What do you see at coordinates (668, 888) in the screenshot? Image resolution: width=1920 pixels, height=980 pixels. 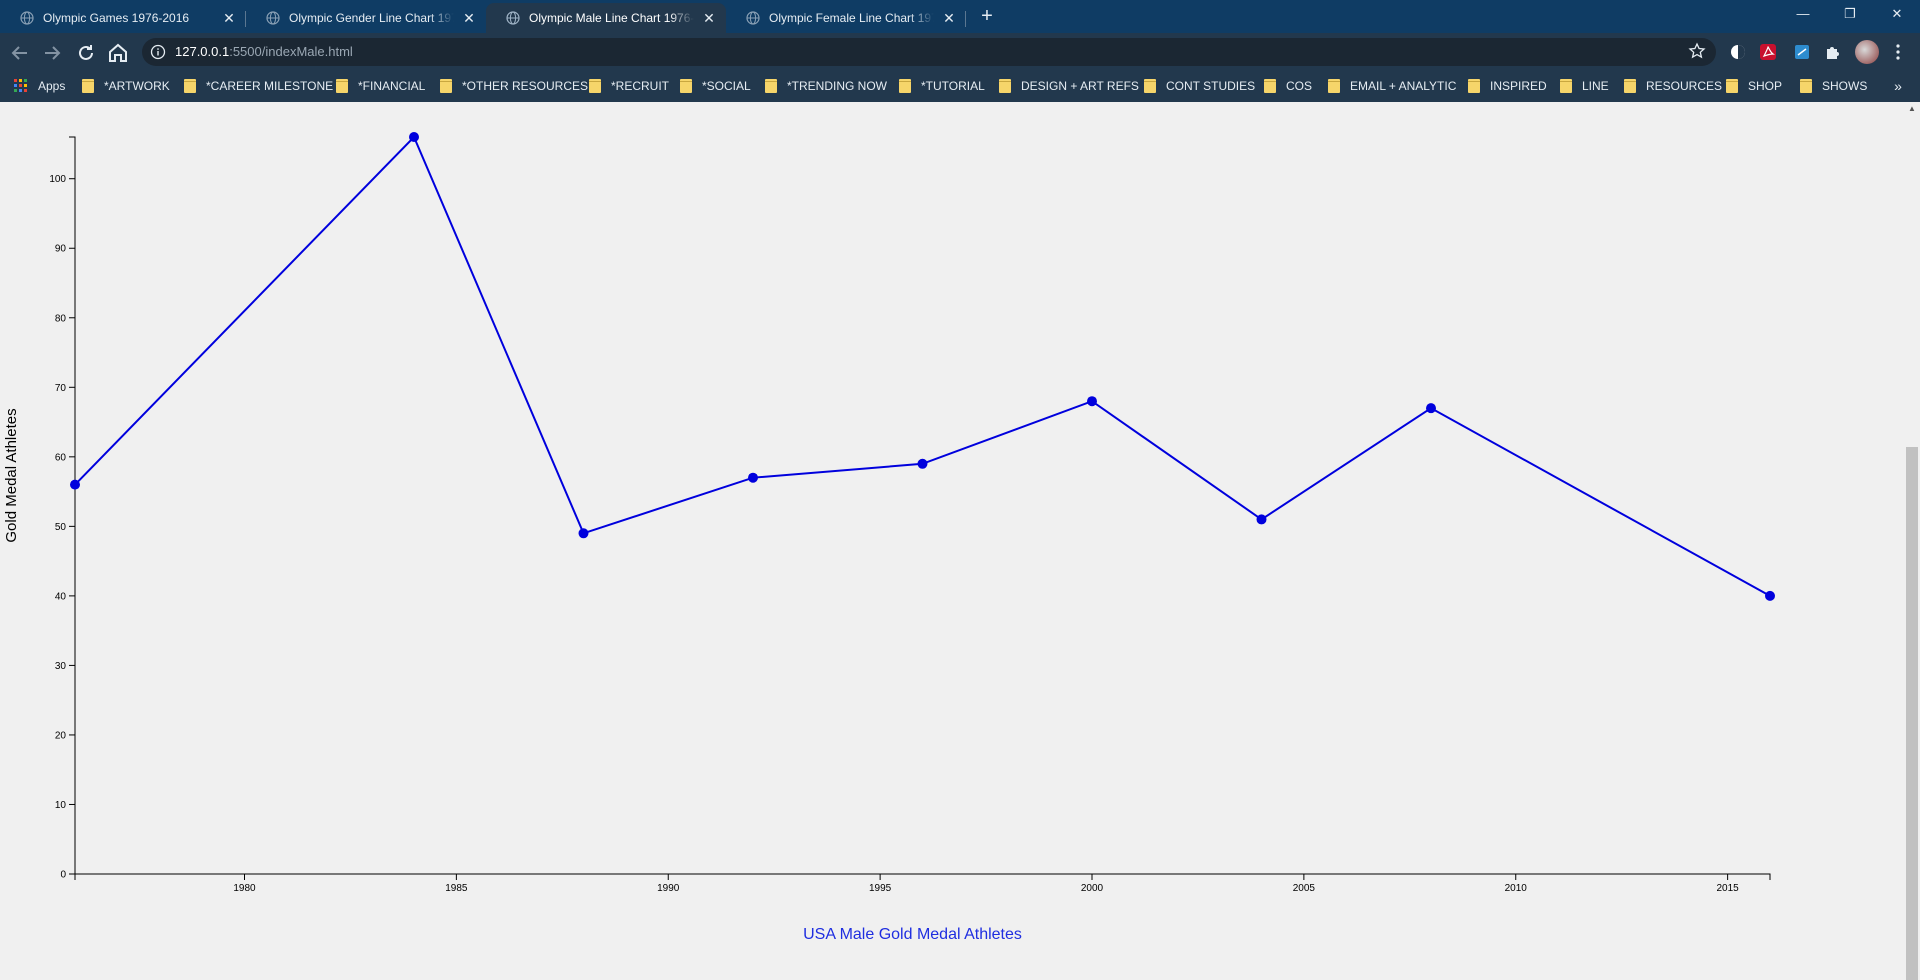 I see `x-tick-label: 1990` at bounding box center [668, 888].